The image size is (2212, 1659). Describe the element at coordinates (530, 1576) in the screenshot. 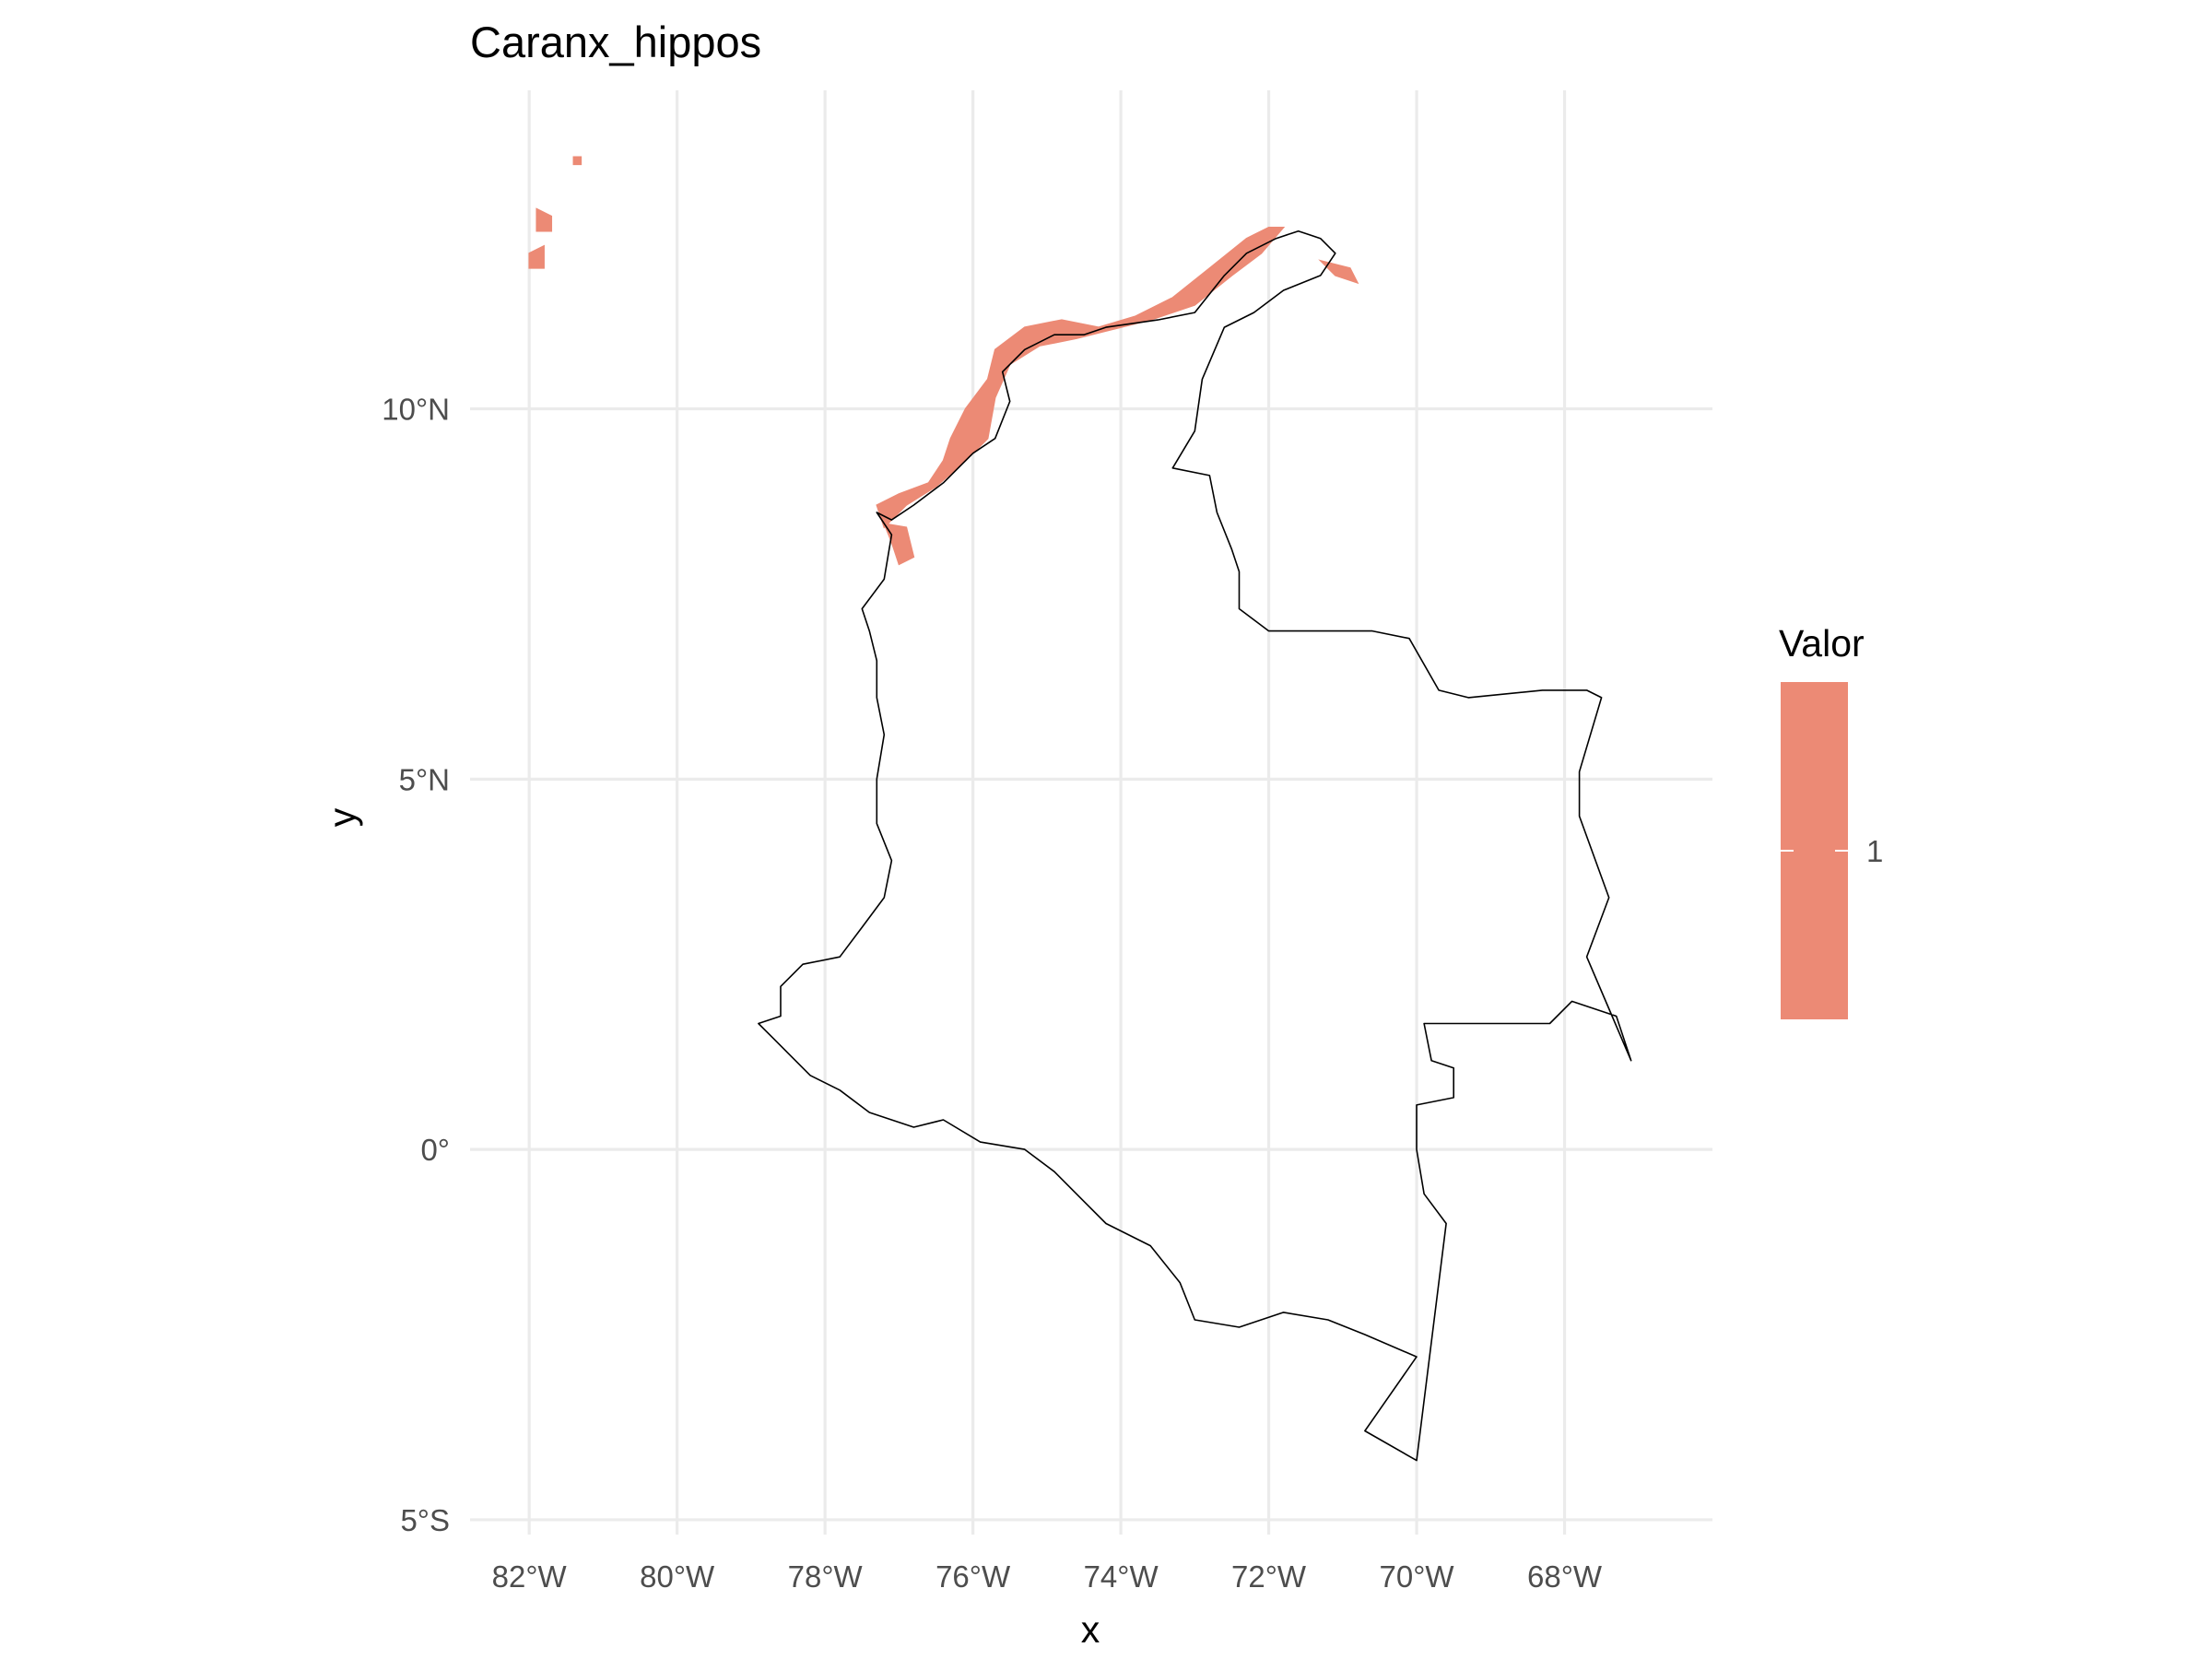

I see `x-tick-label: 82°W` at that location.